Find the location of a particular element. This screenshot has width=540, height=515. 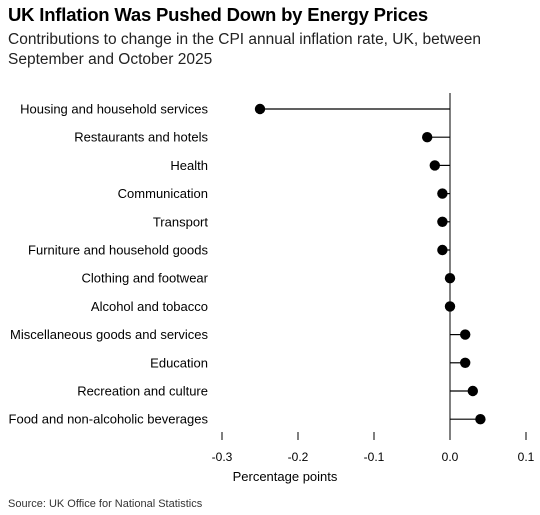

x-tick-label: -0.3 is located at coordinates (222, 457).